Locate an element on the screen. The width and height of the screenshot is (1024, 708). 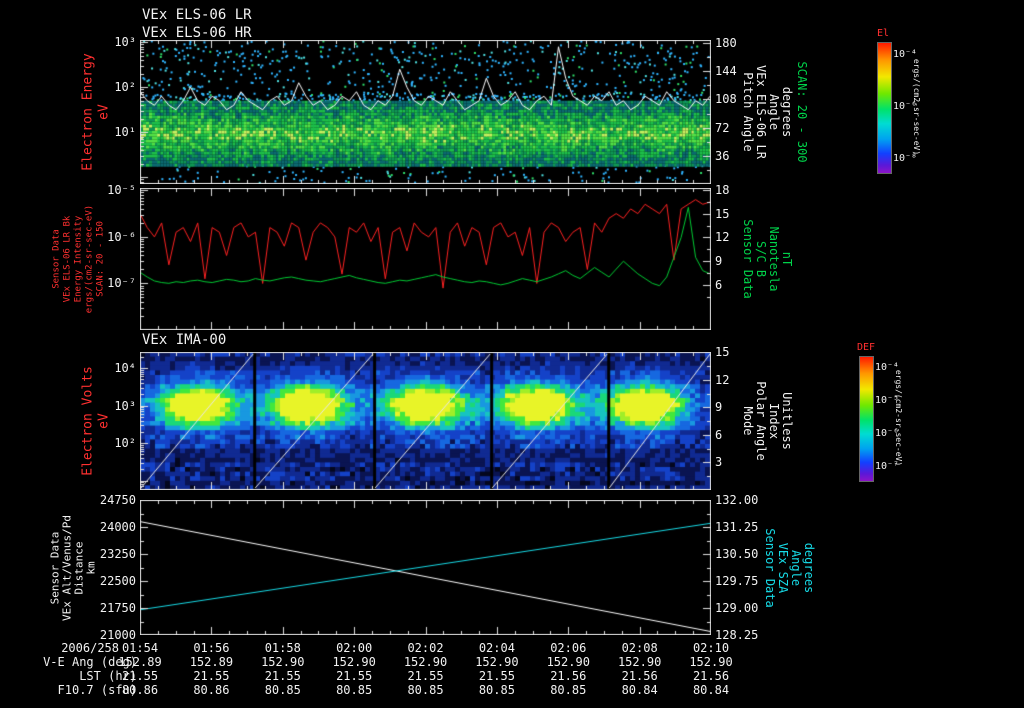
time-tick-label: 02:00 is located at coordinates (354, 648).